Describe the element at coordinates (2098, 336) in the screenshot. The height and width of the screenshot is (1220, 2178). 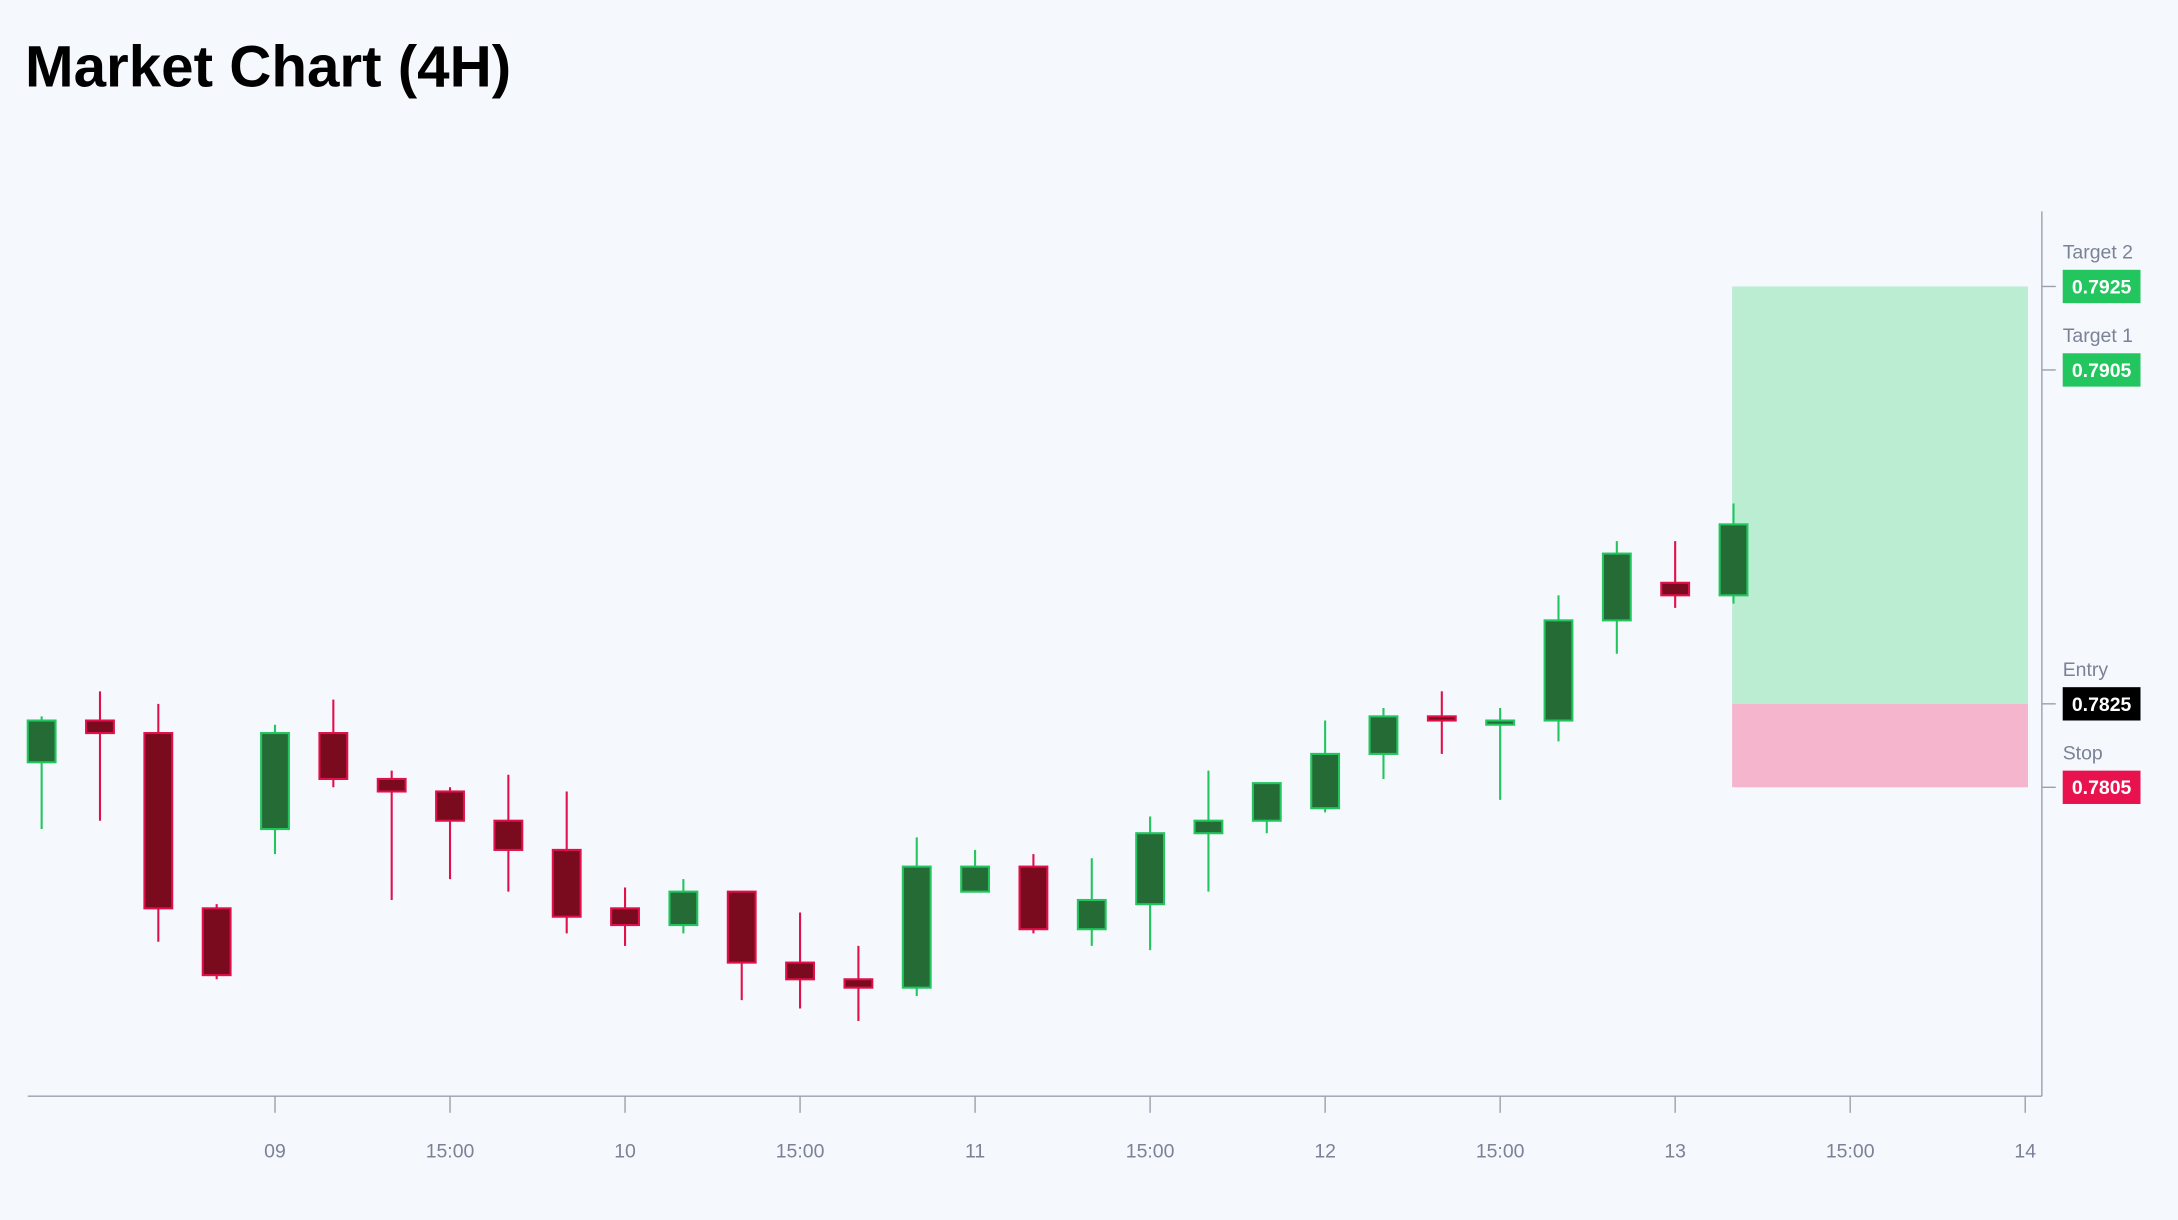
I see `level-name: Target 1` at that location.